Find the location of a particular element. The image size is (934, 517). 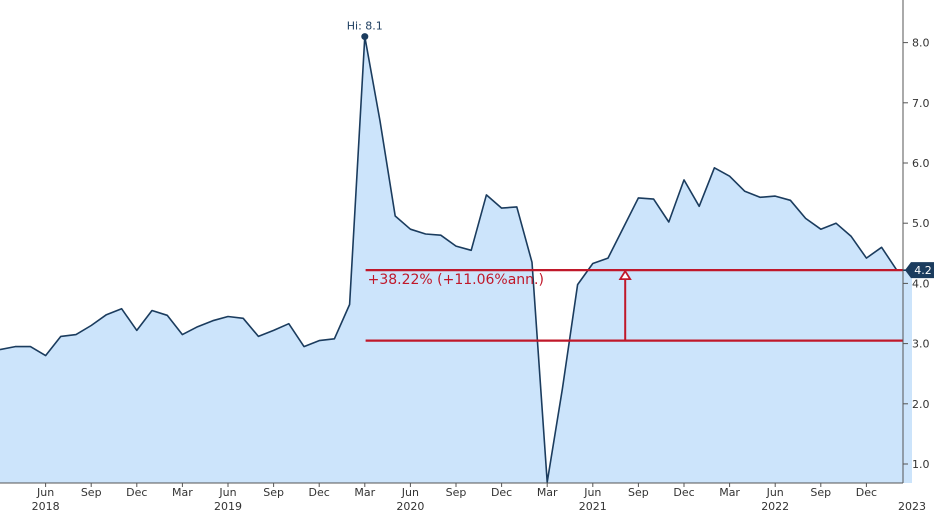

x-year-label: 2023 is located at coordinates (912, 506).